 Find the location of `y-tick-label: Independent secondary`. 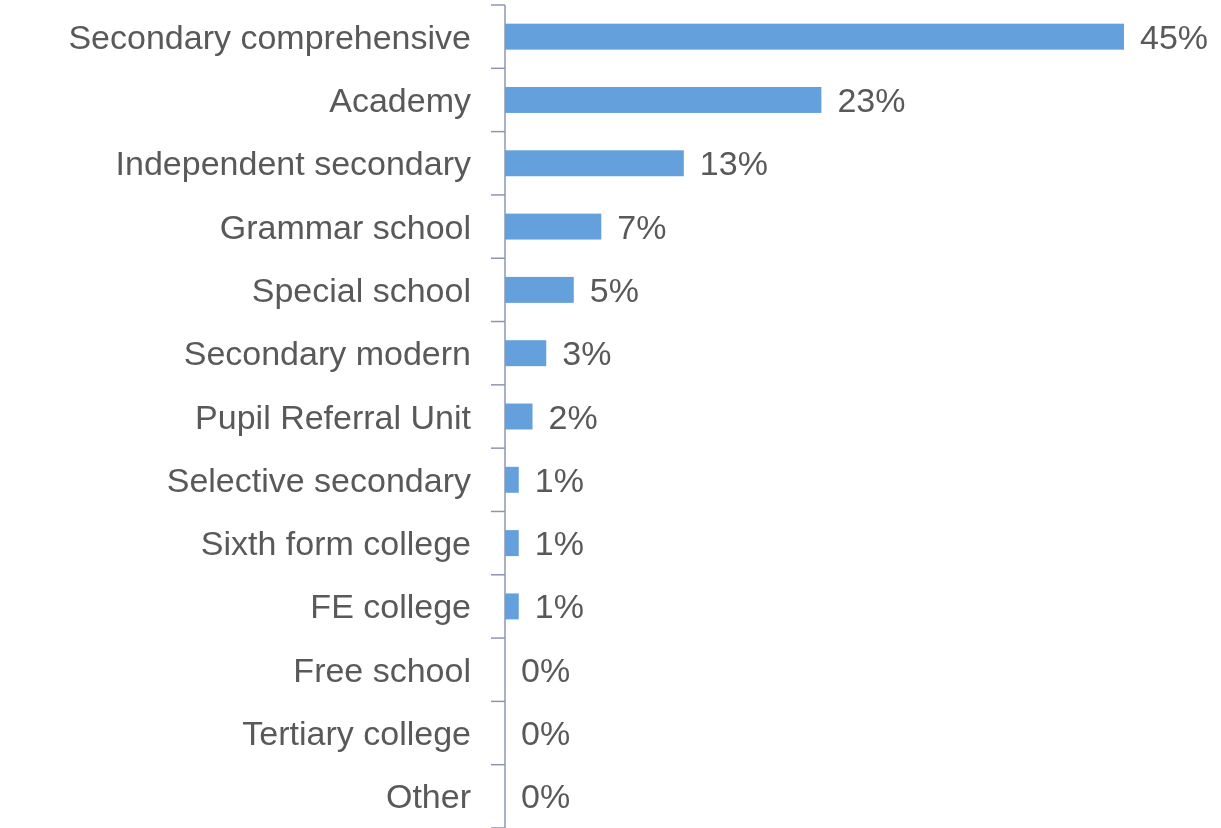

y-tick-label: Independent secondary is located at coordinates (293, 163).